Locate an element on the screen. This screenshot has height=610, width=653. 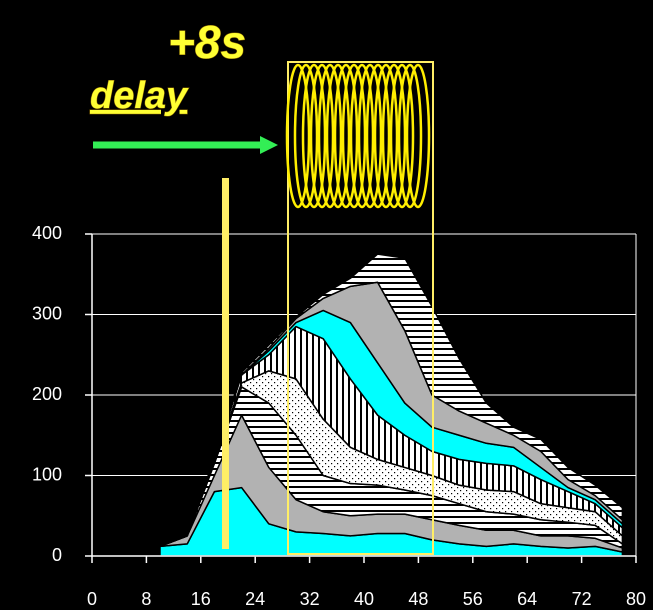
y-tick-label: 100 is located at coordinates (47, 474).